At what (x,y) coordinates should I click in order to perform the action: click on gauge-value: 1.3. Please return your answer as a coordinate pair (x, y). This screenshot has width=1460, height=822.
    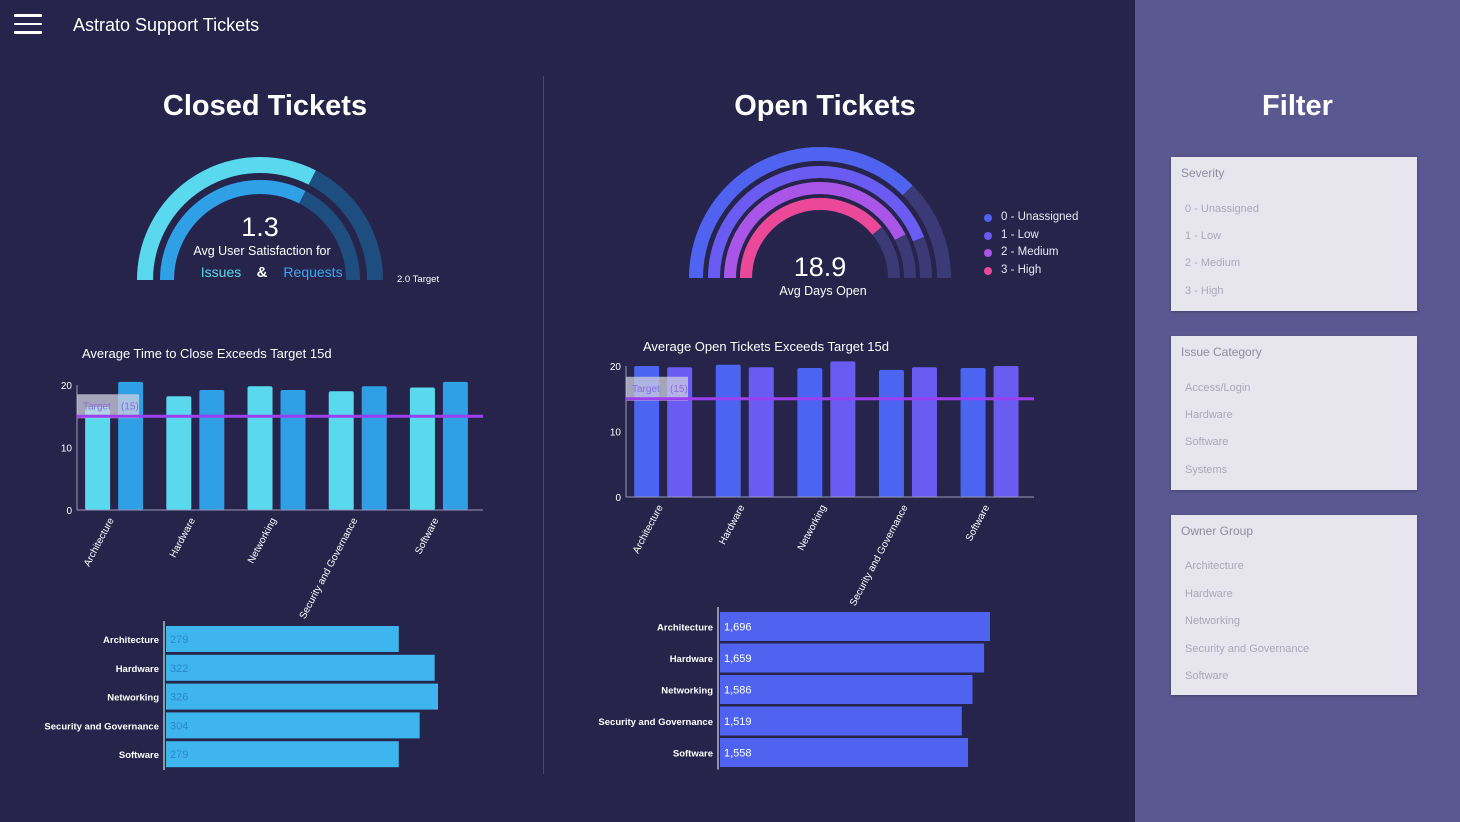
    Looking at the image, I should click on (260, 227).